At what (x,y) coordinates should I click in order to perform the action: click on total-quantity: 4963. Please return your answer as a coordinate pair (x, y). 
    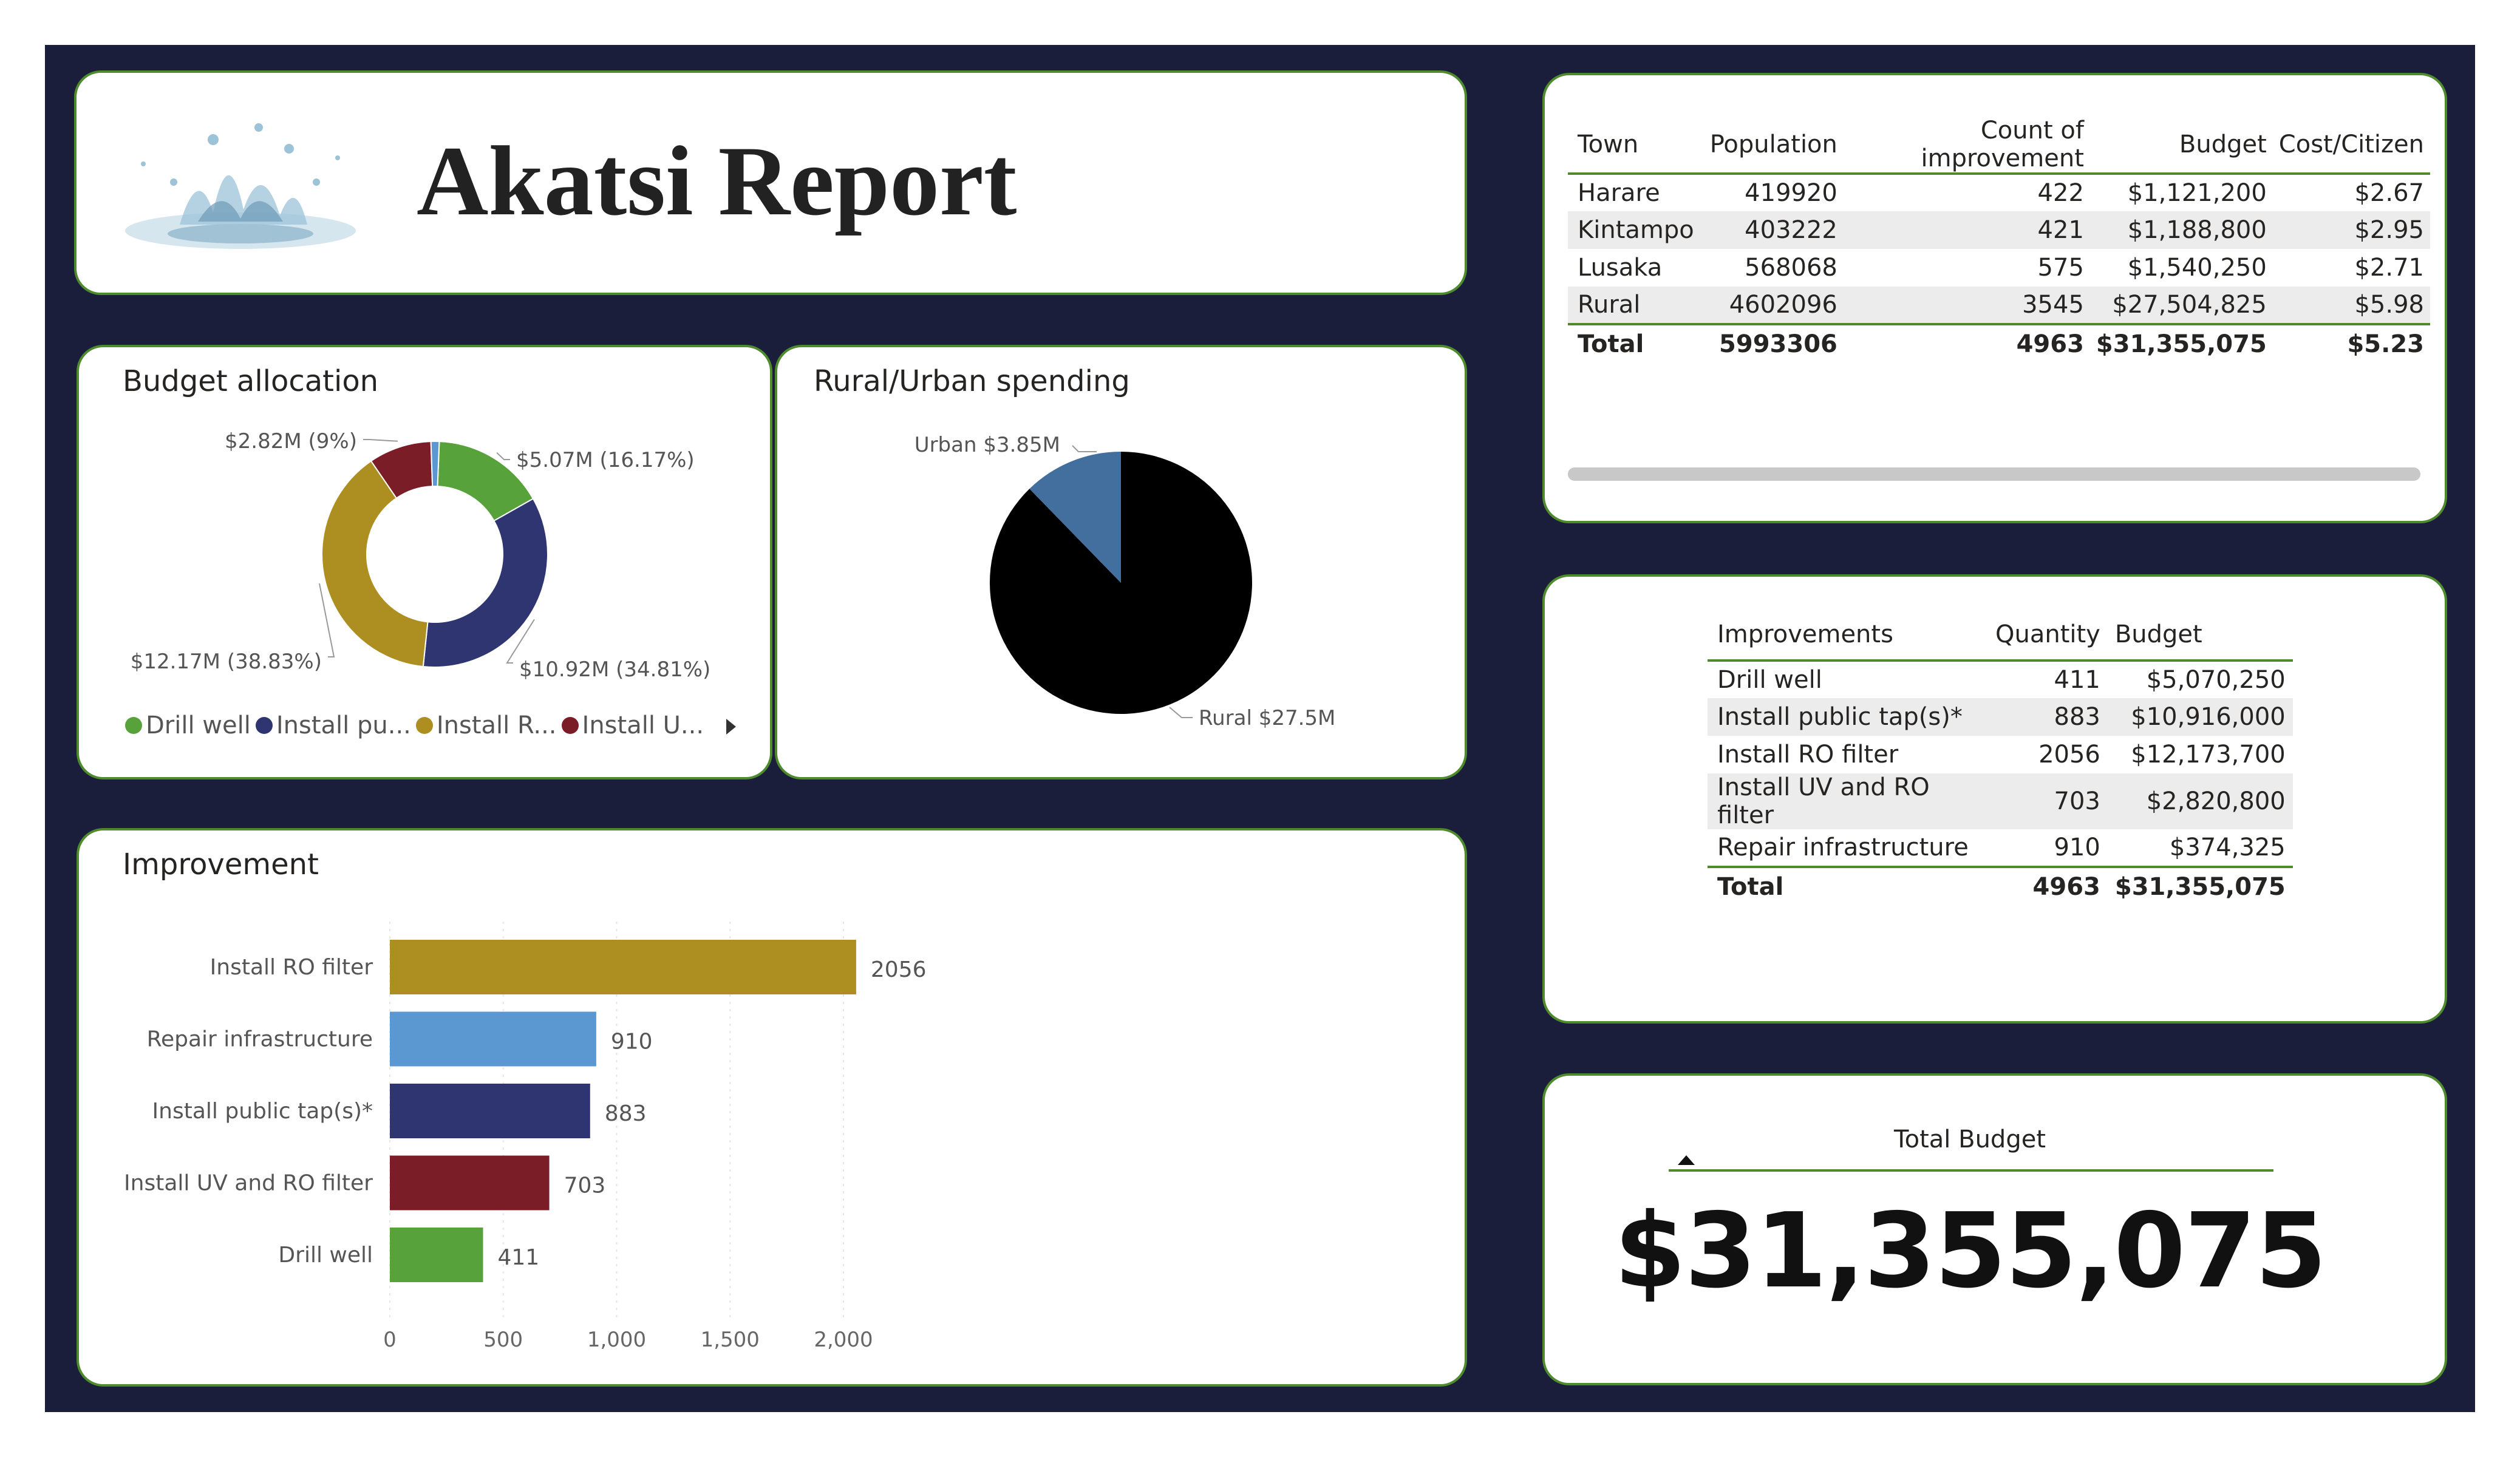
    Looking at the image, I should click on (2048, 886).